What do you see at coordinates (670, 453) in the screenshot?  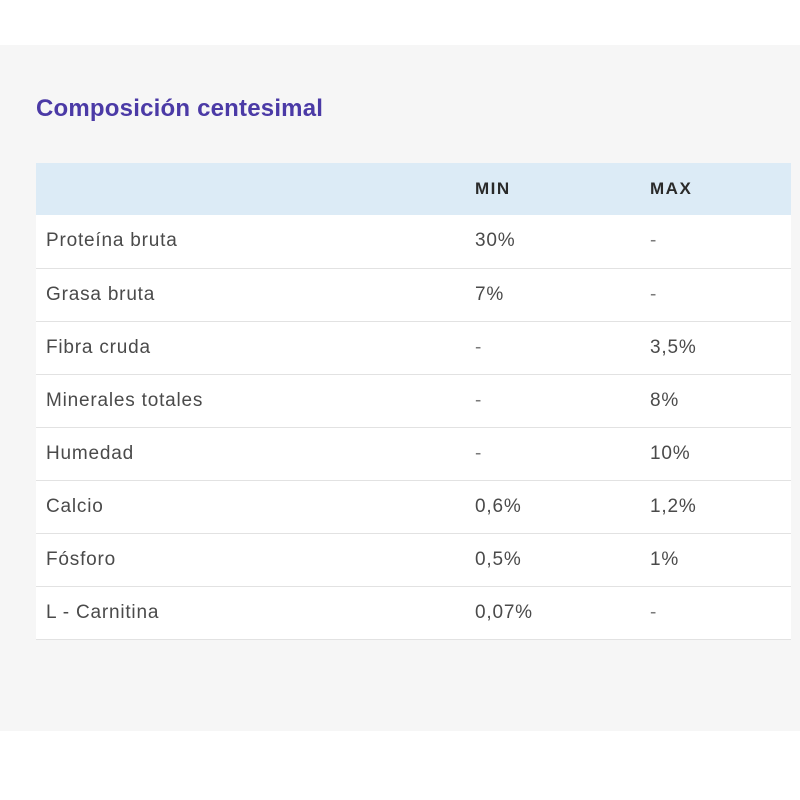 I see `max-value: 10%` at bounding box center [670, 453].